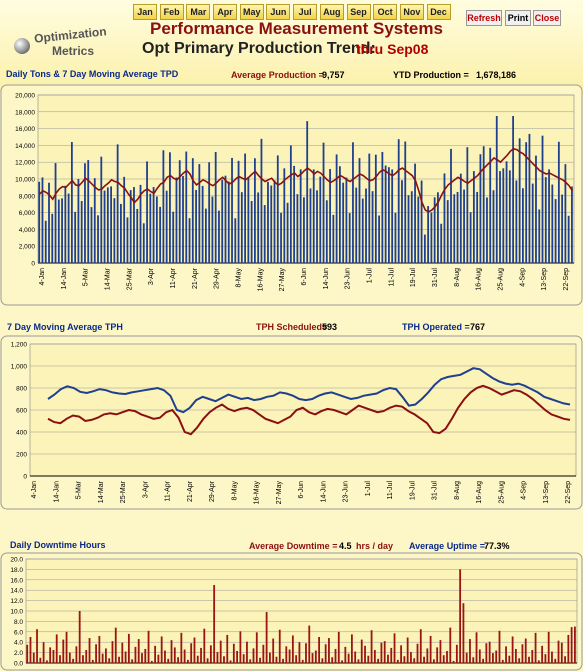 This screenshot has height=671, width=583. What do you see at coordinates (331, 12) in the screenshot?
I see `month-button-aug: Aug` at bounding box center [331, 12].